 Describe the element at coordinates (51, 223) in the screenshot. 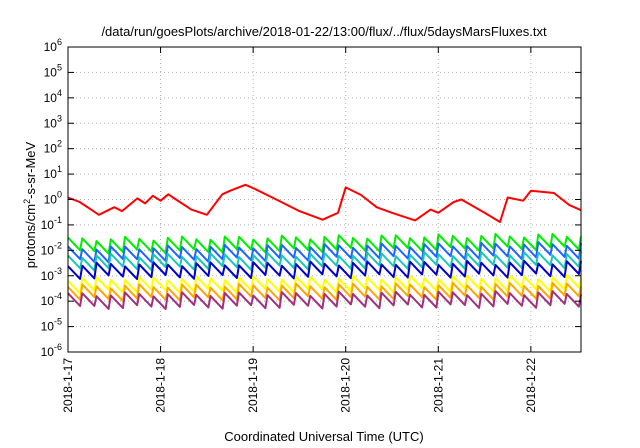

I see `y-tick-label: 10⁻¹` at that location.